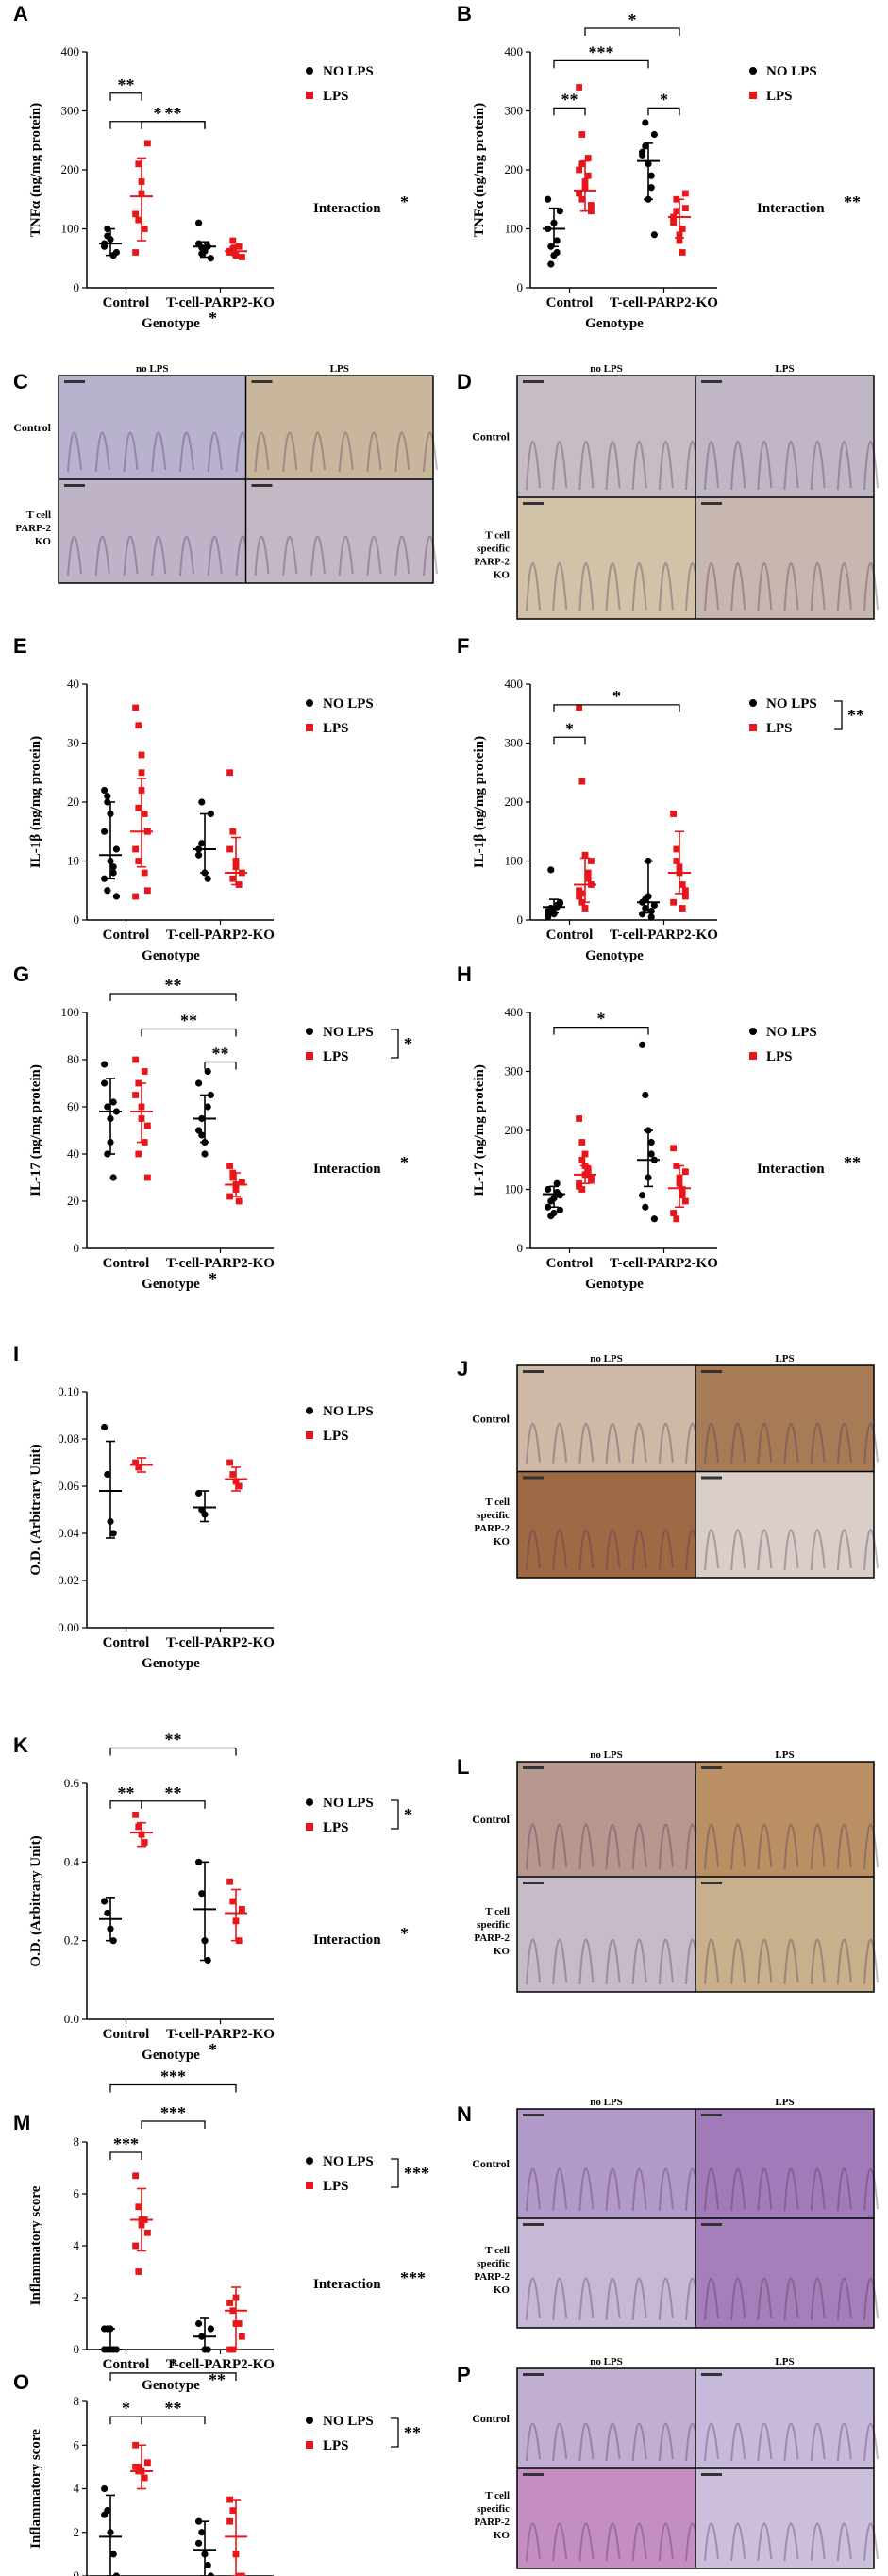 The height and width of the screenshot is (2576, 888). I want to click on row-label-knockout: KO, so click(502, 575).